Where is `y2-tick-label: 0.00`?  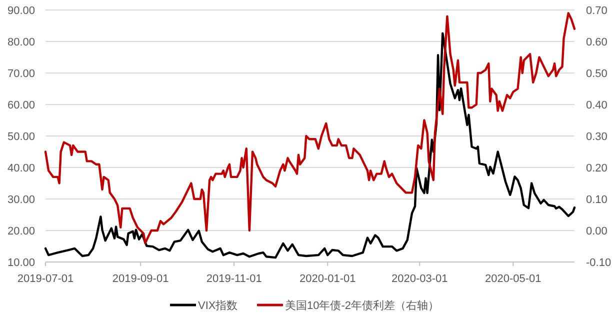
y2-tick-label: 0.00 is located at coordinates (597, 232).